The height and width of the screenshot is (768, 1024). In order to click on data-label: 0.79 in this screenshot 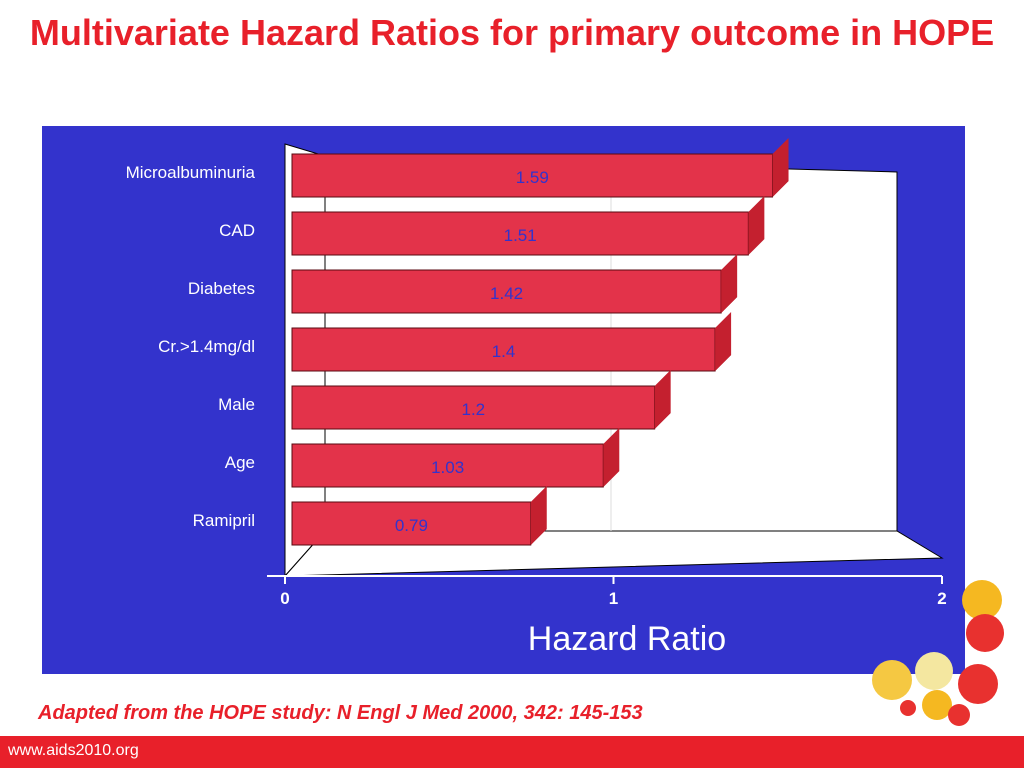, I will do `click(411, 525)`.